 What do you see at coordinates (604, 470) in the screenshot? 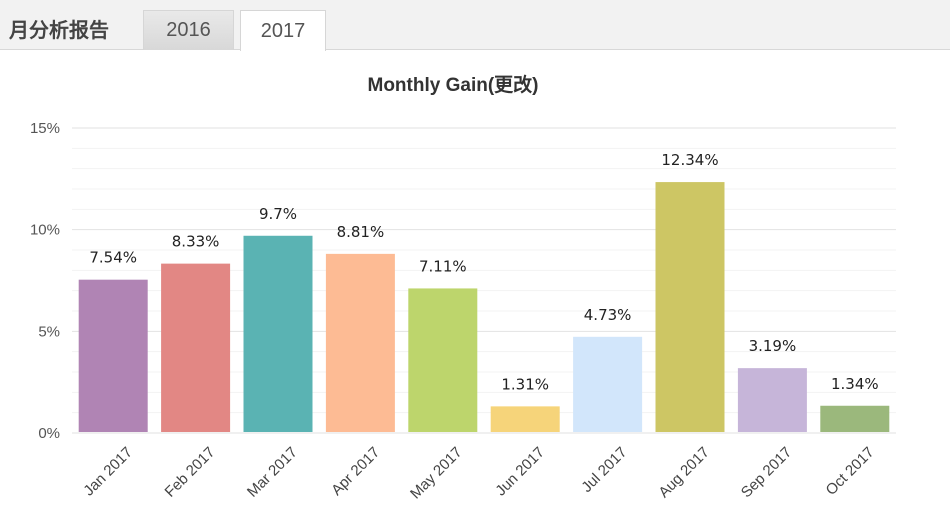
I see `x-tick-label: Jul 2017` at bounding box center [604, 470].